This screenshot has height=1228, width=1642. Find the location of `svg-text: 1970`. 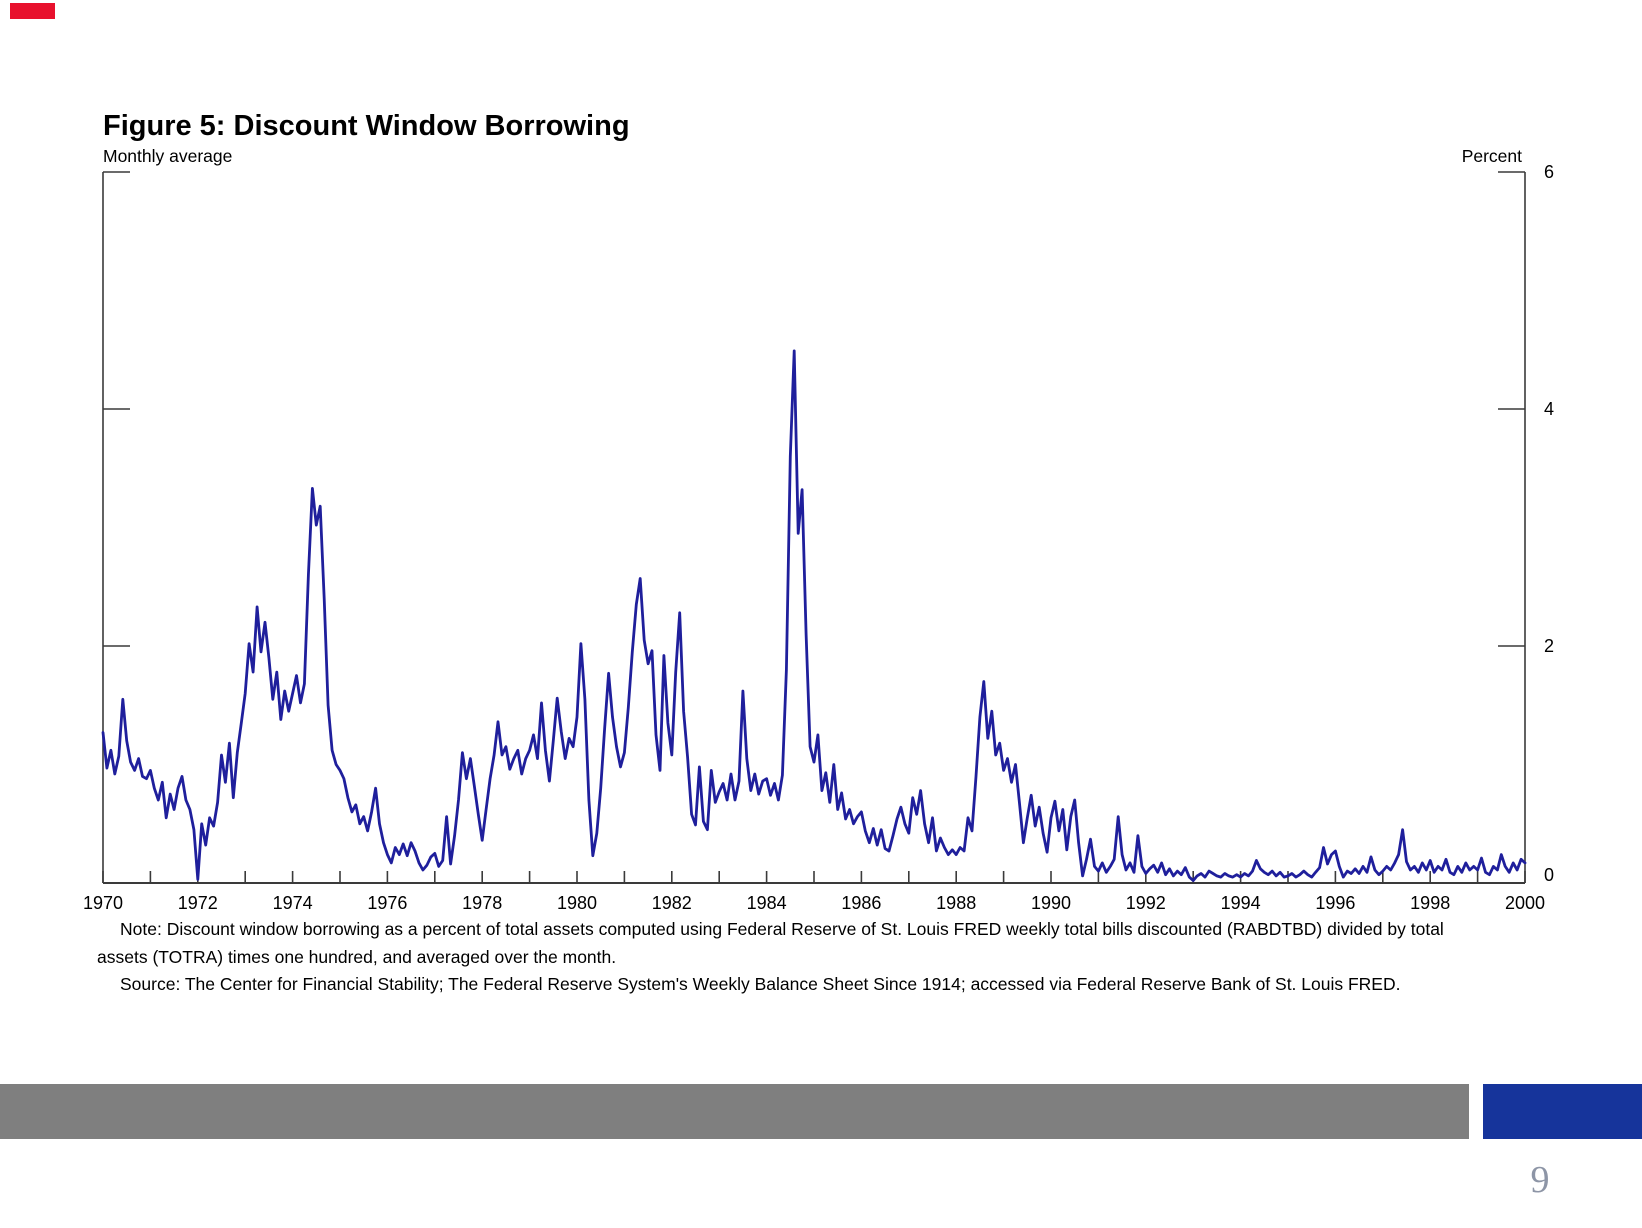

svg-text: 1970 is located at coordinates (103, 903).